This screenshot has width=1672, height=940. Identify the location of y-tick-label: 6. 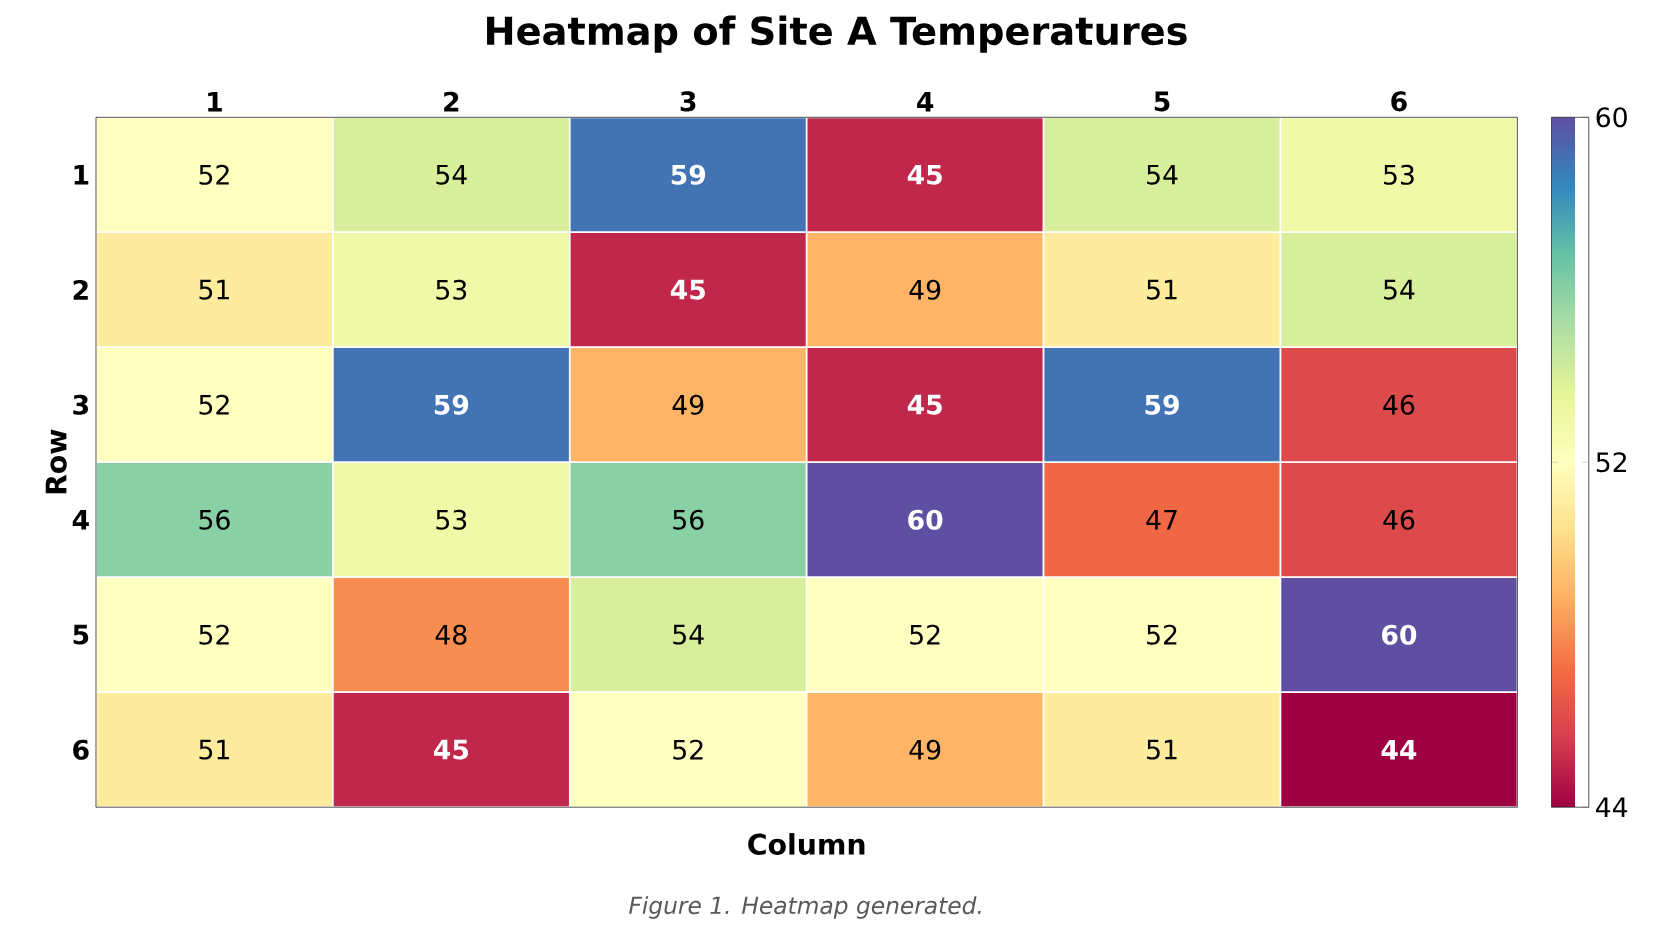
(81, 749).